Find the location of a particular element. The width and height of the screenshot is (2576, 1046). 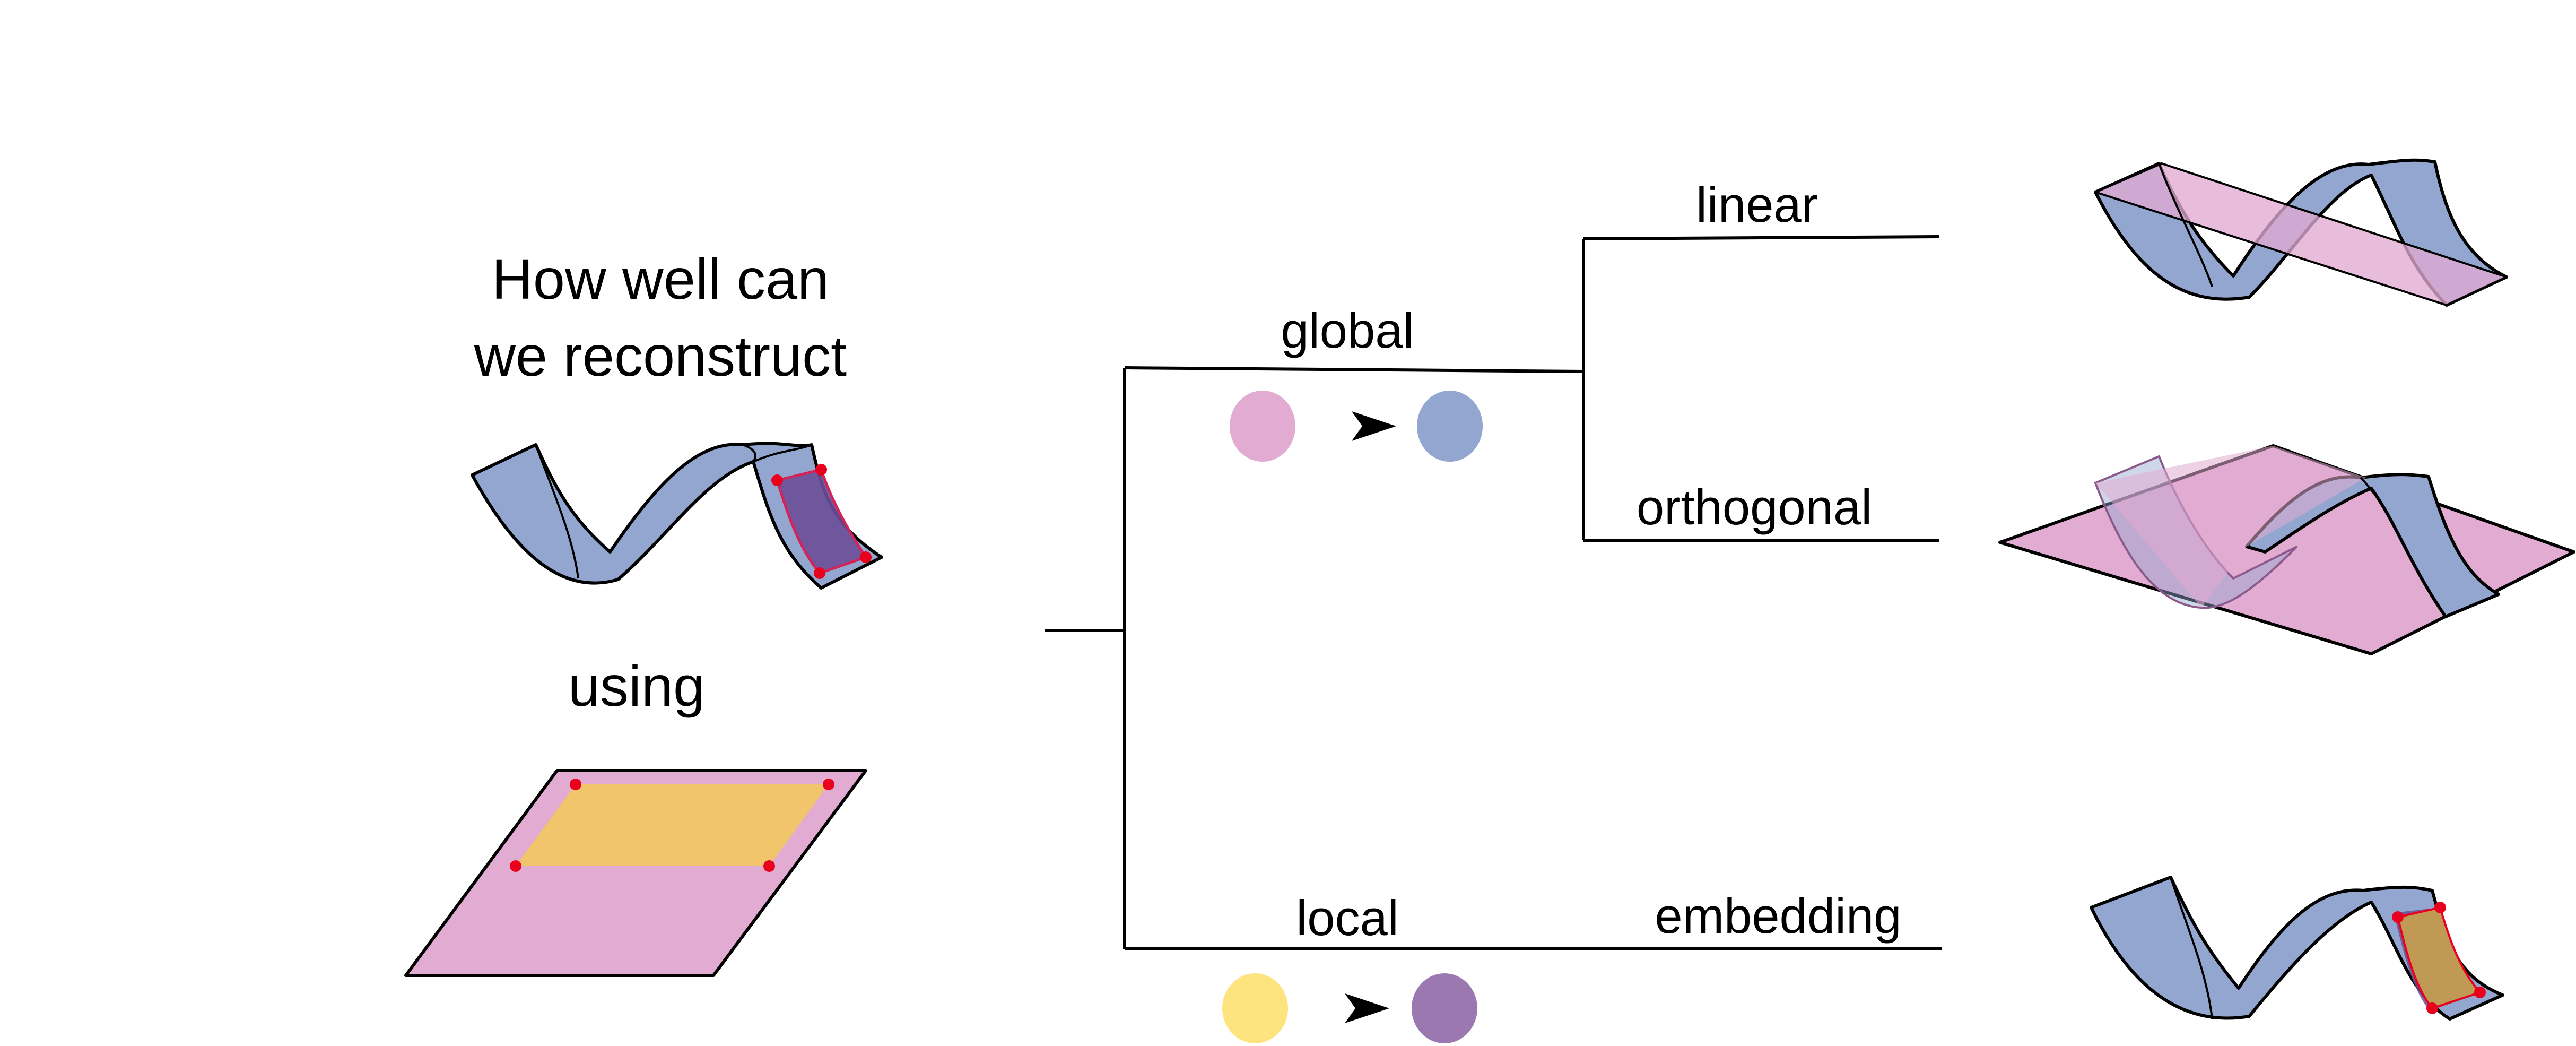

embedding-reconstruction-figure is located at coordinates (2297, 948).